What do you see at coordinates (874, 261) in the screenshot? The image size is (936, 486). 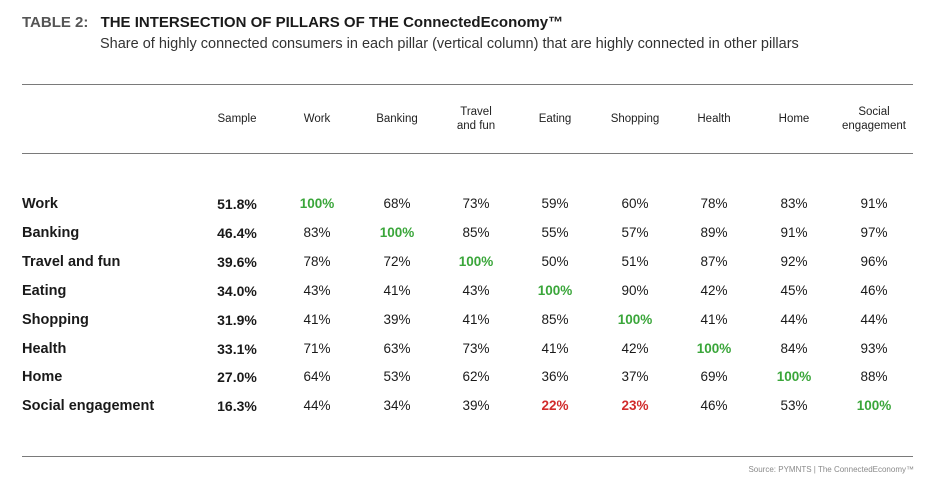 I see `table-cell: 96%` at bounding box center [874, 261].